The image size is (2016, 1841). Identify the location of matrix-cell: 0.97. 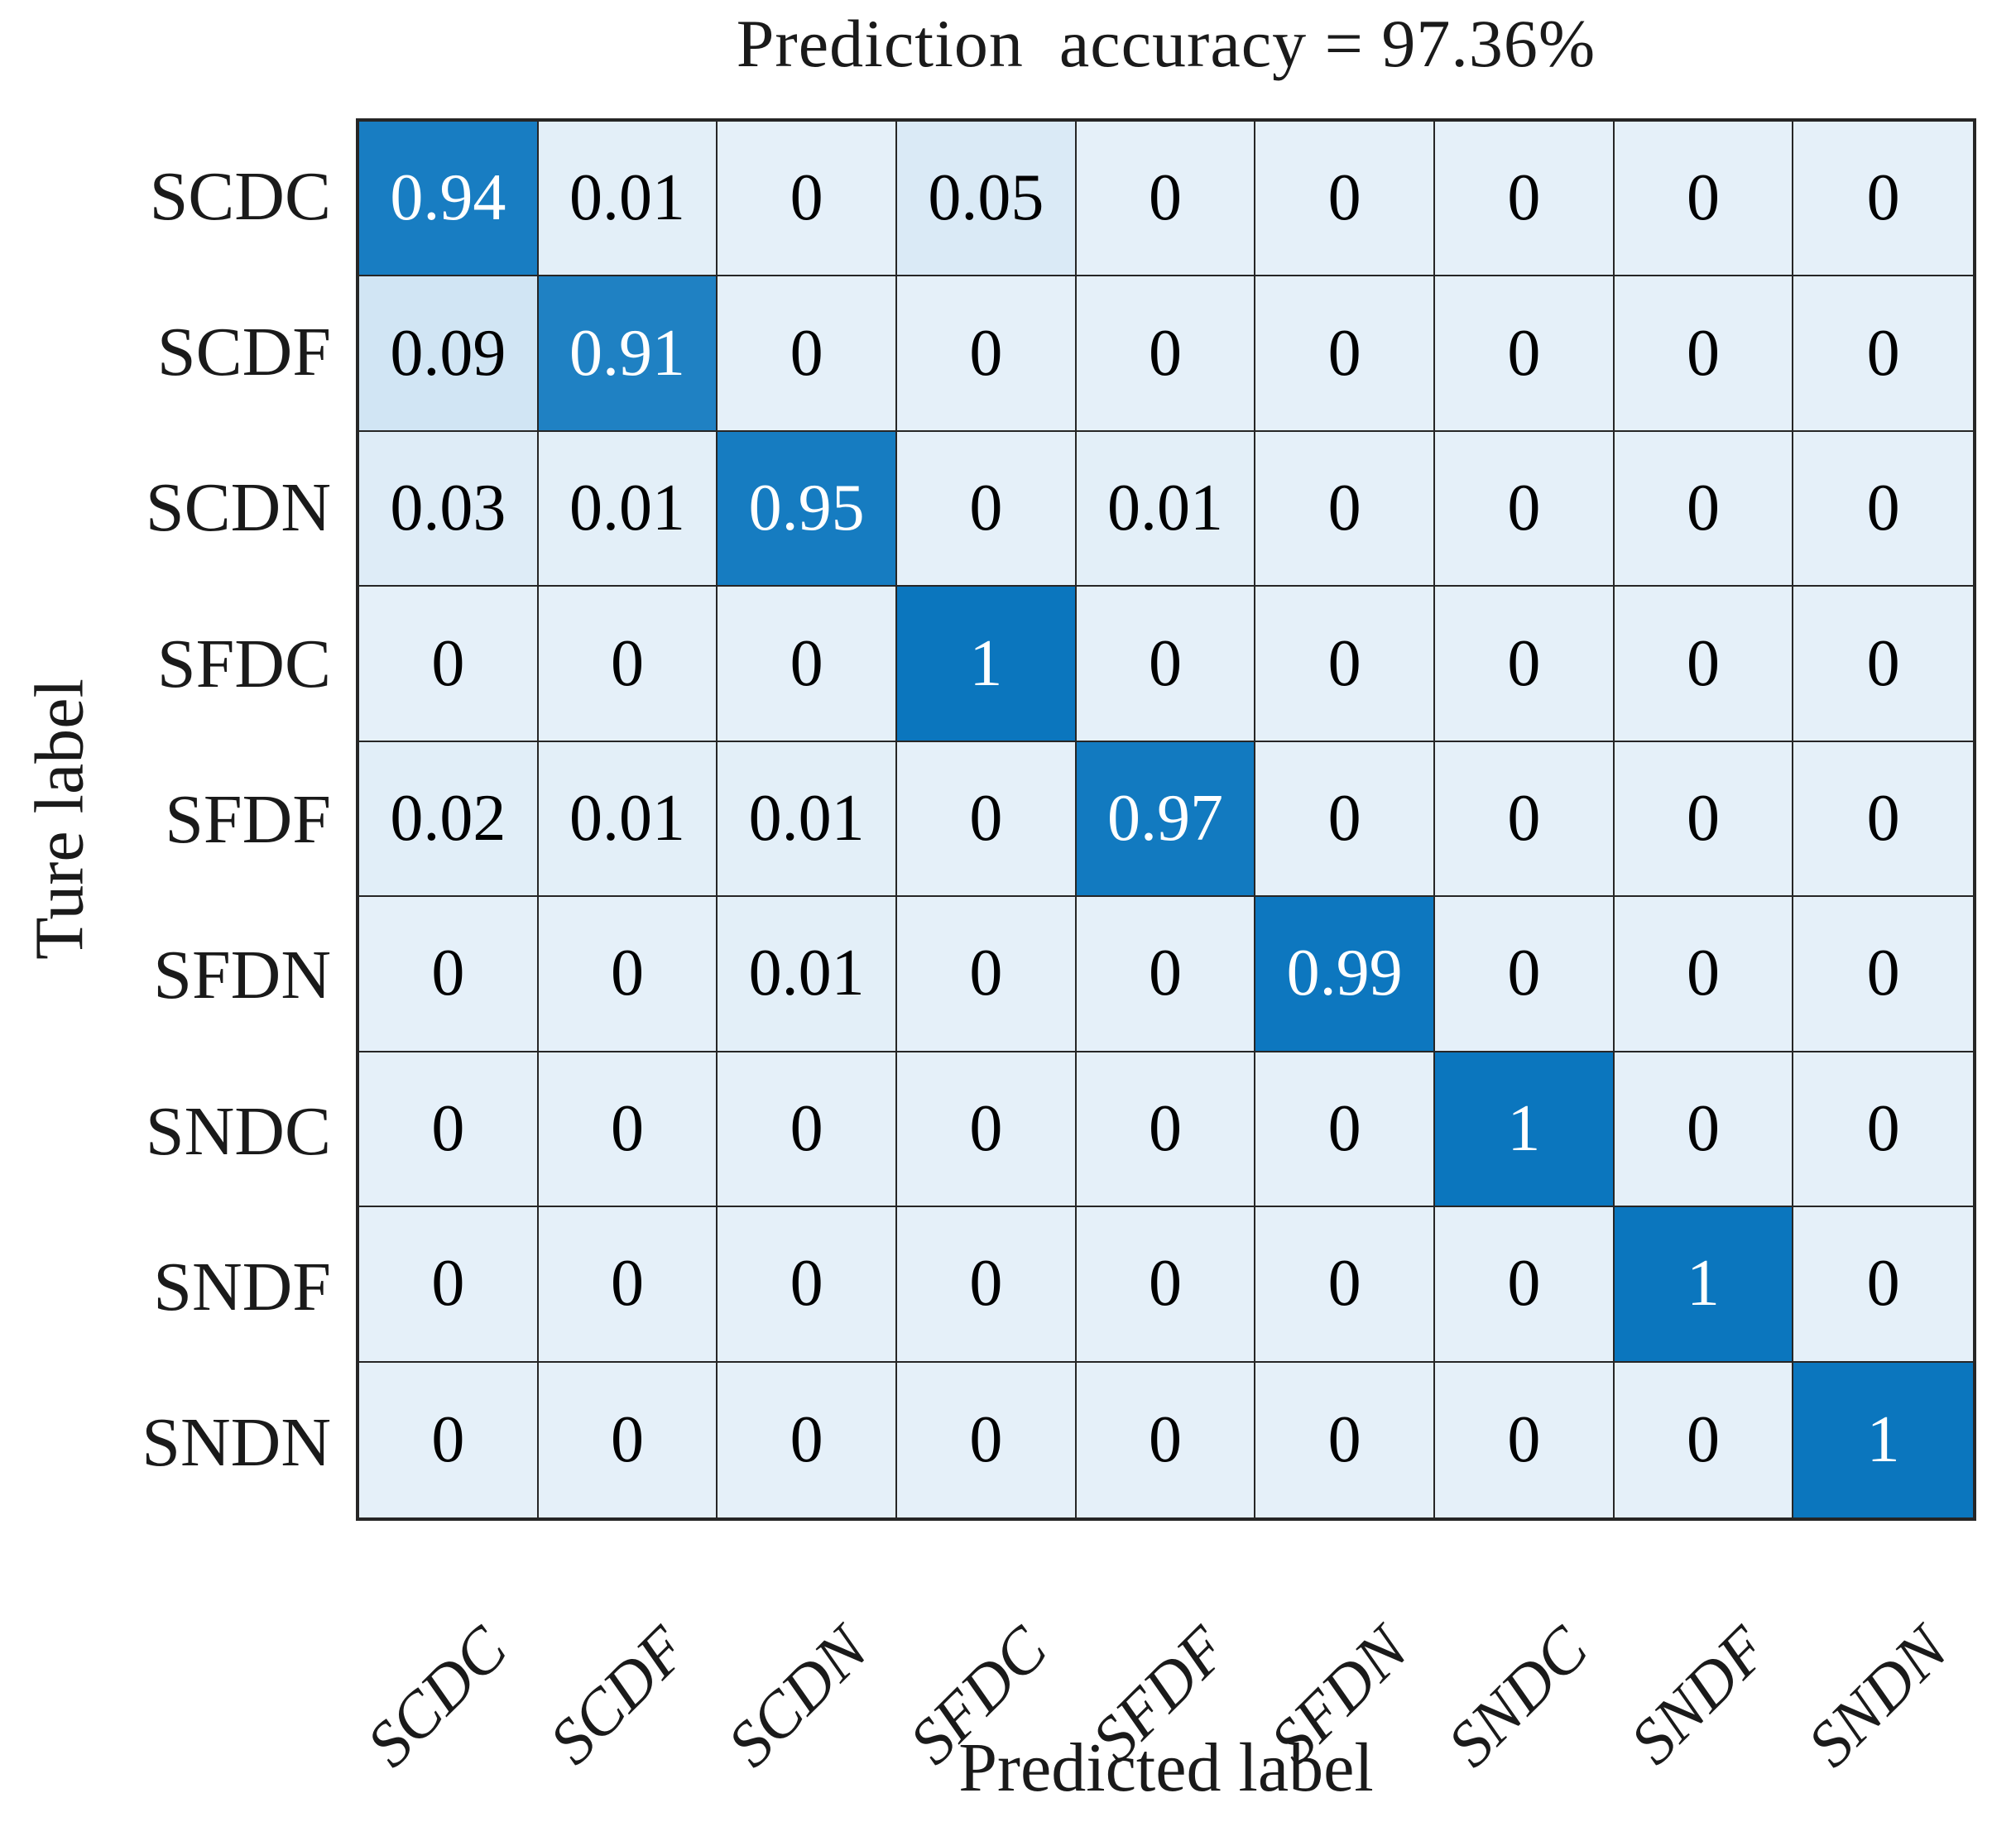
(1166, 819).